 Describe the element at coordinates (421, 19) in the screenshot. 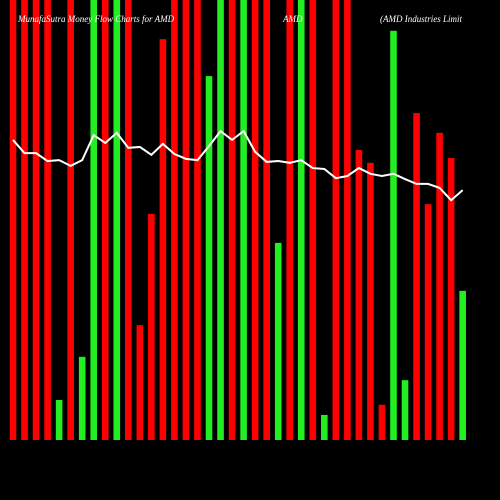

I see `company-name: (AMD Industries Limit` at that location.